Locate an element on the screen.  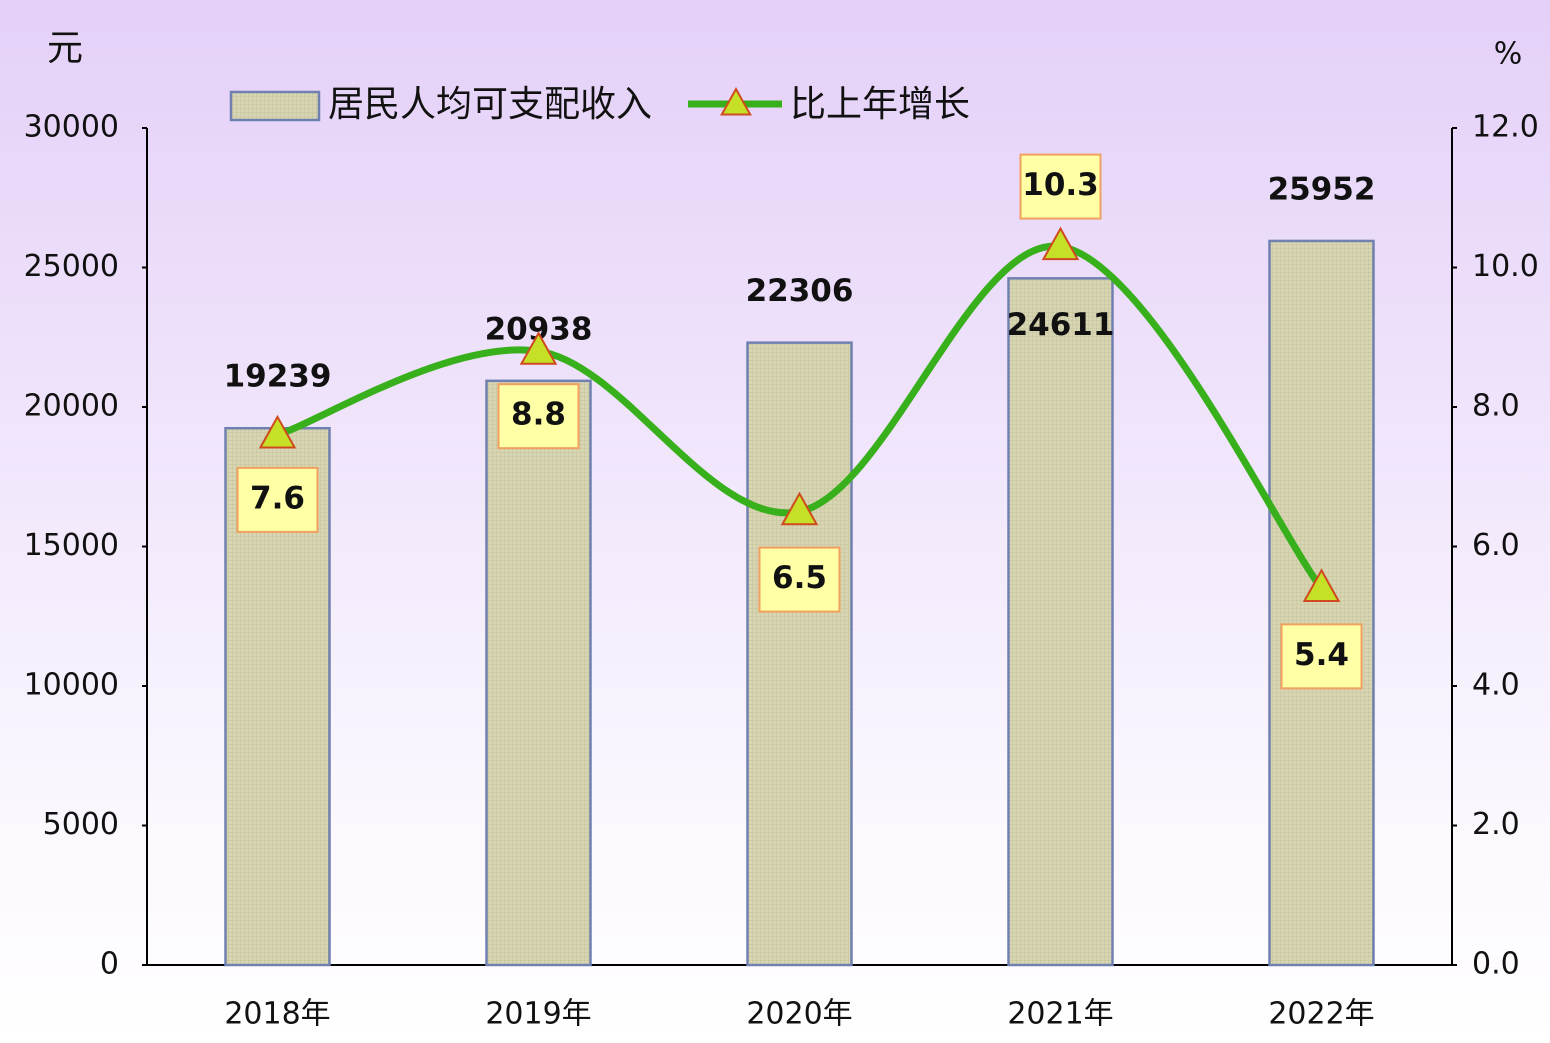
line-value-label: 5.4 is located at coordinates (1321, 655).